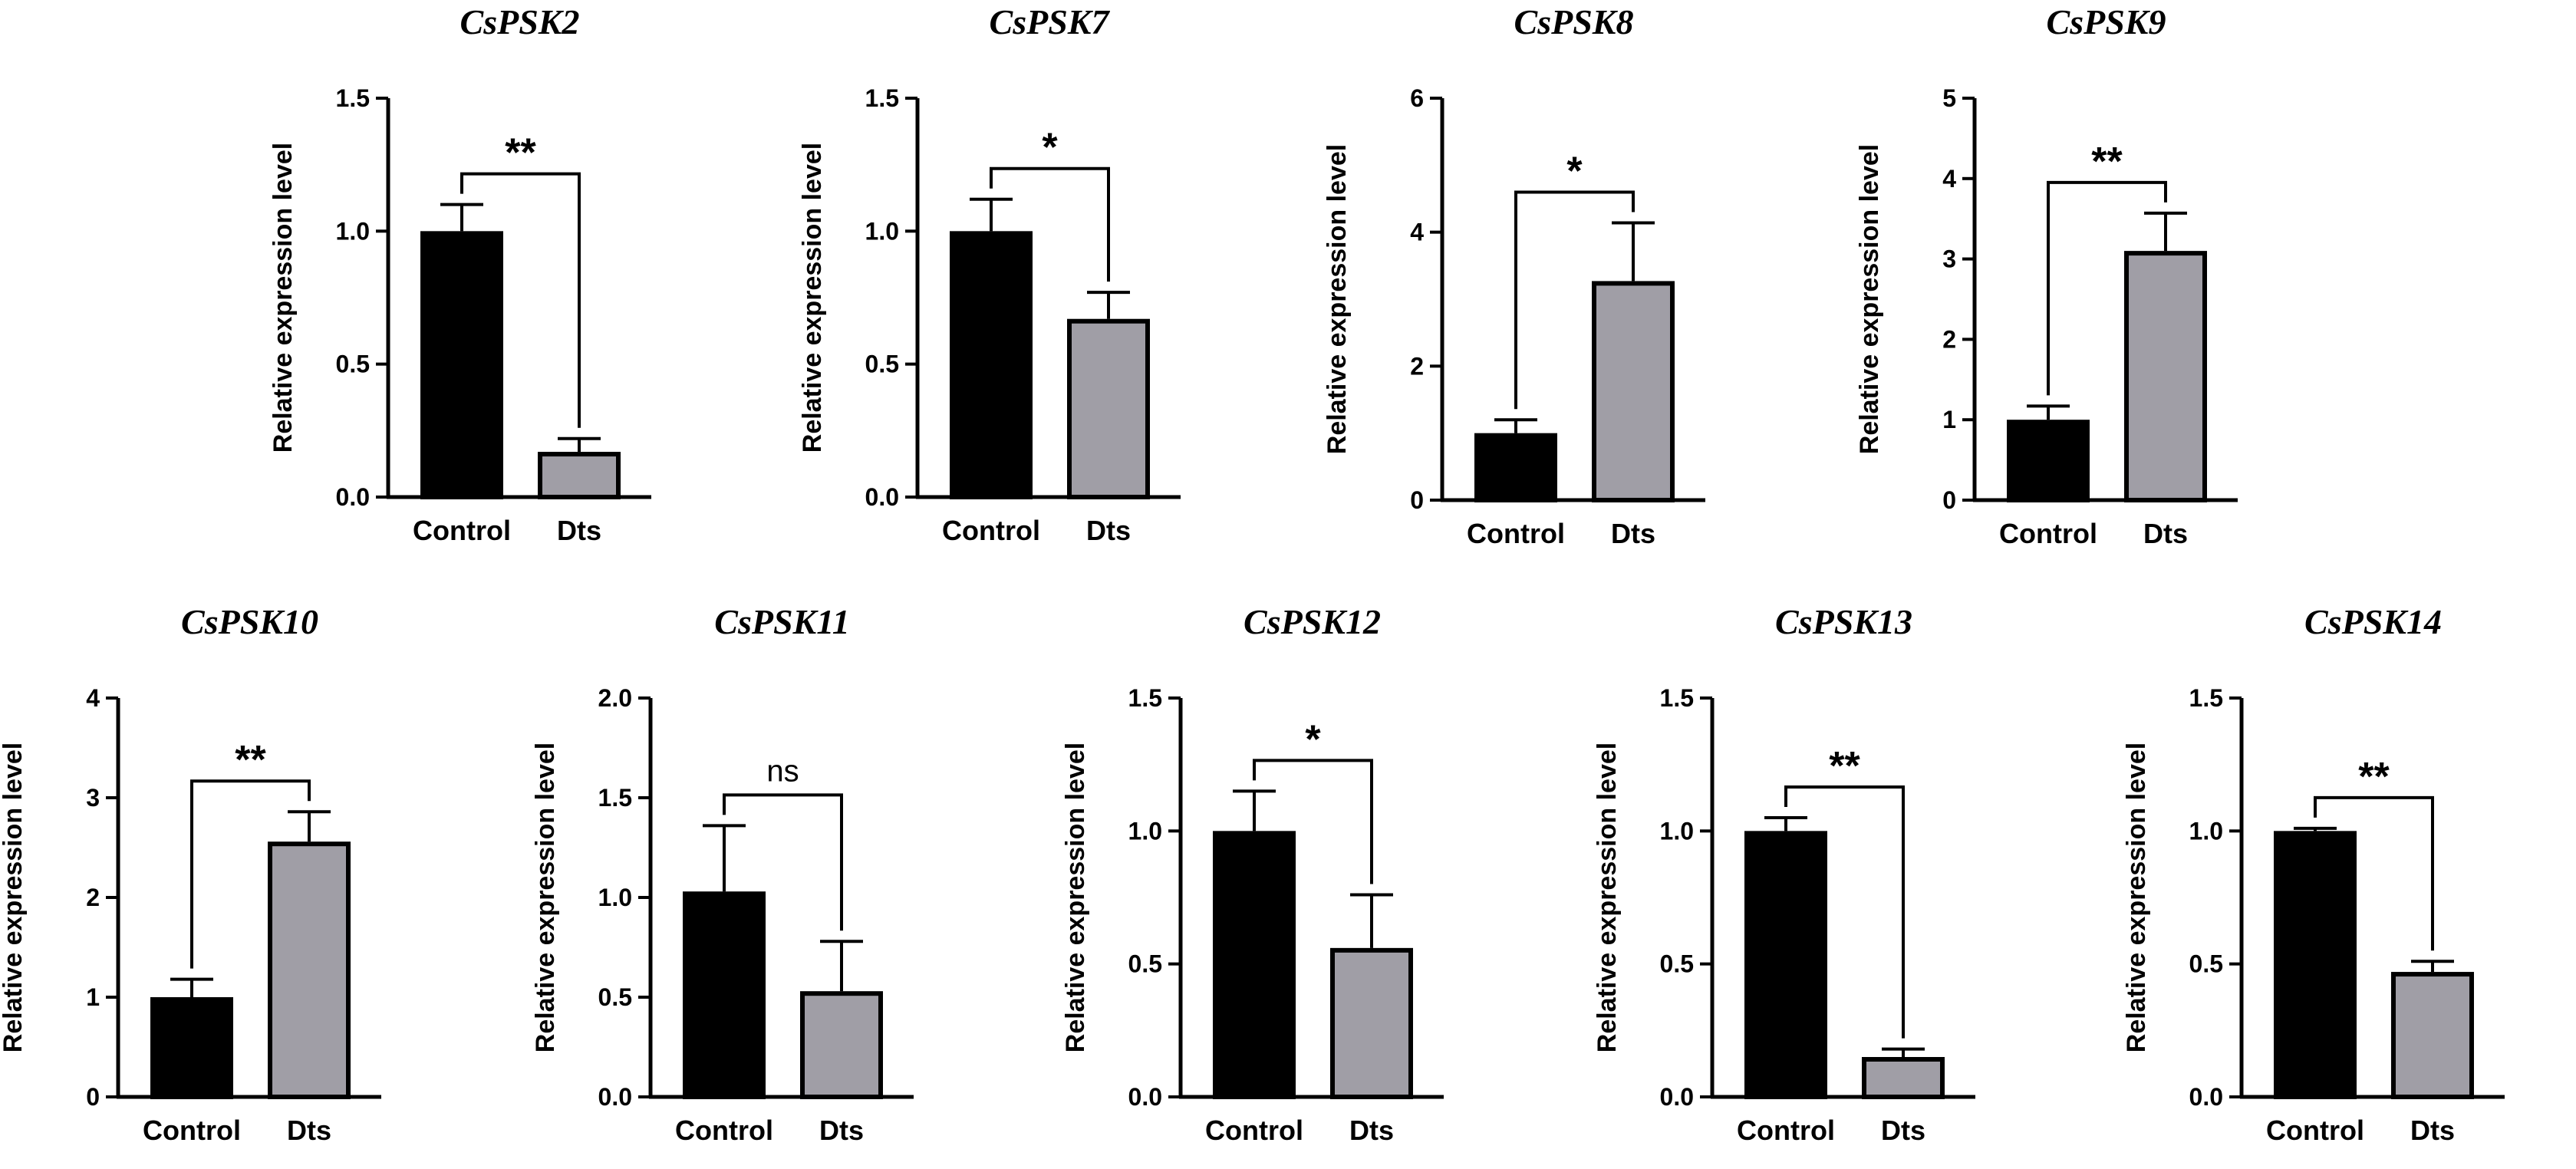 The height and width of the screenshot is (1169, 2576). What do you see at coordinates (1949, 98) in the screenshot?
I see `y-tick-label: 5` at bounding box center [1949, 98].